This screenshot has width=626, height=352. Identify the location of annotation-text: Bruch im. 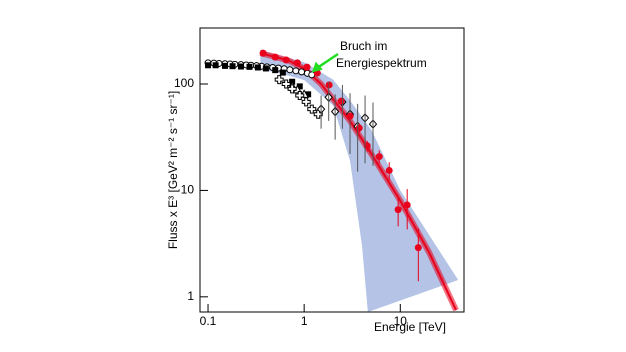
(363, 46).